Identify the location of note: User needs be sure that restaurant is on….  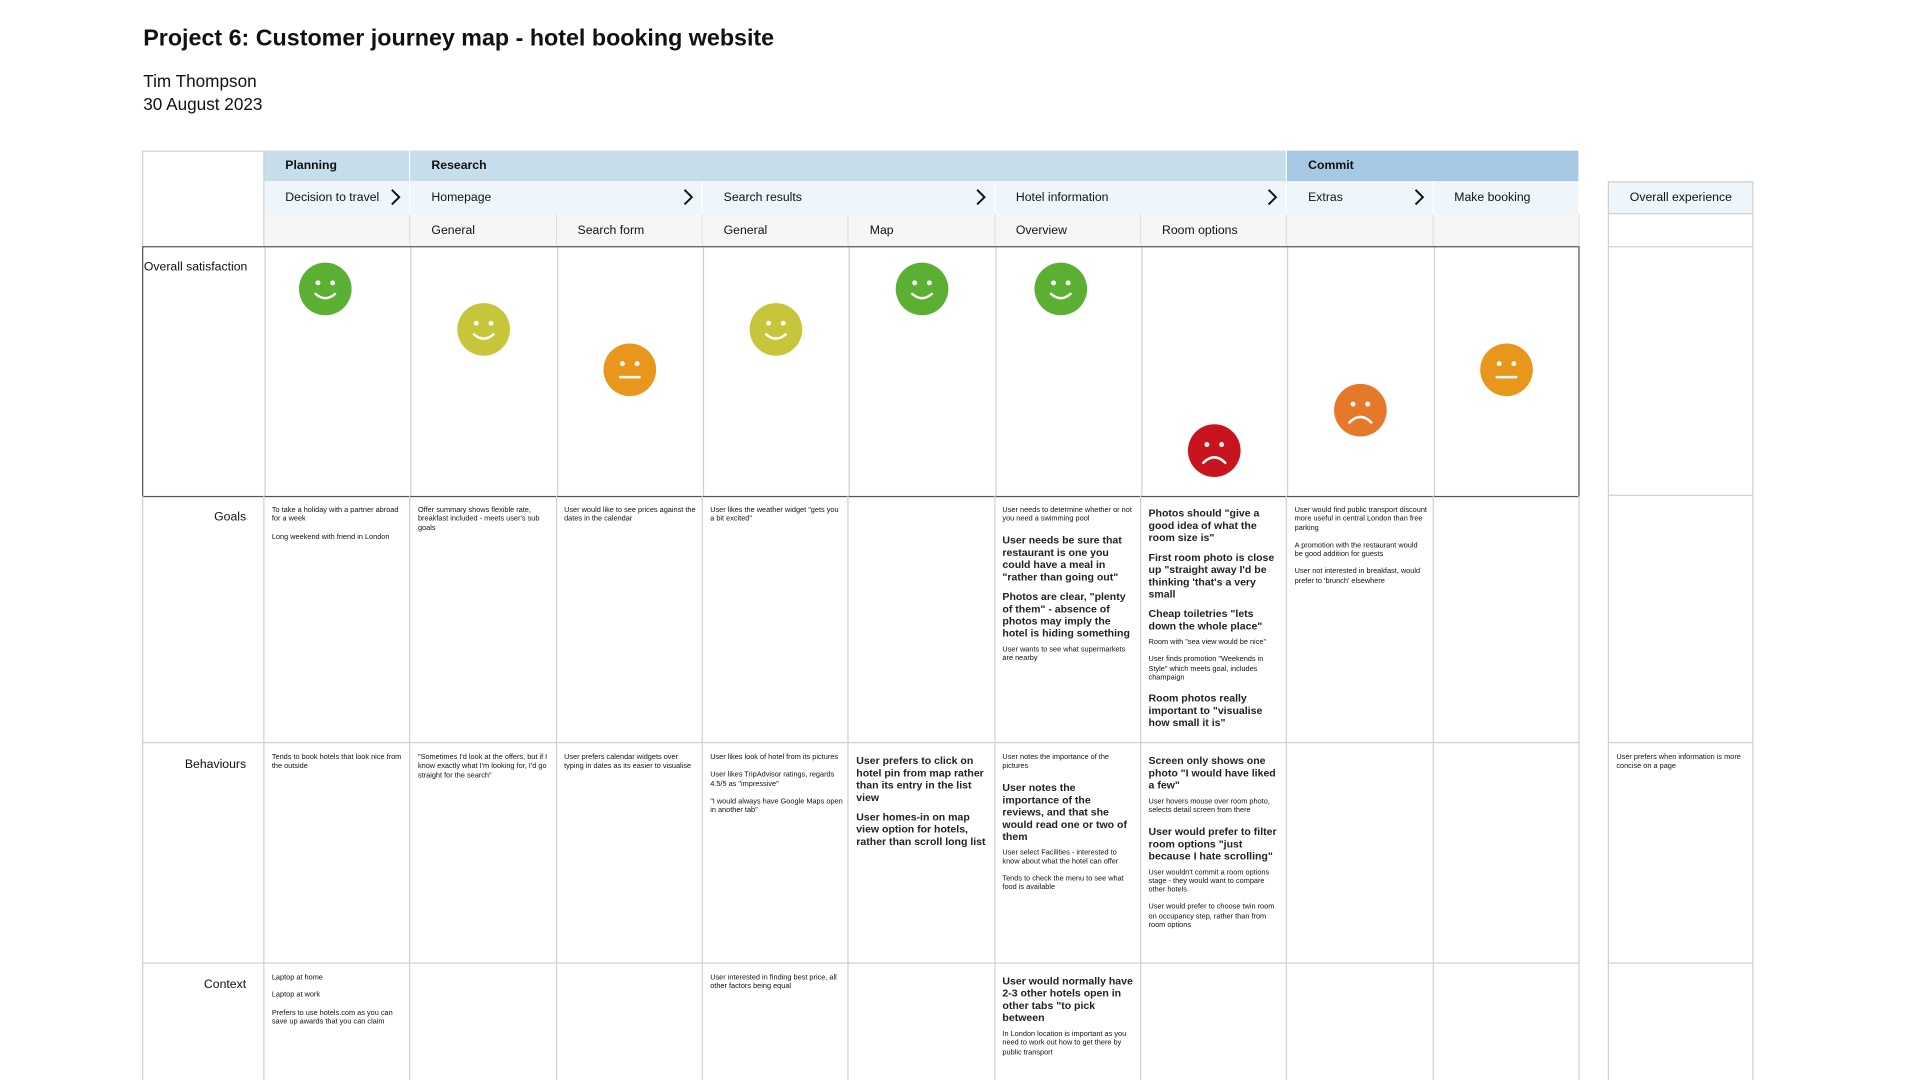
(1062, 558).